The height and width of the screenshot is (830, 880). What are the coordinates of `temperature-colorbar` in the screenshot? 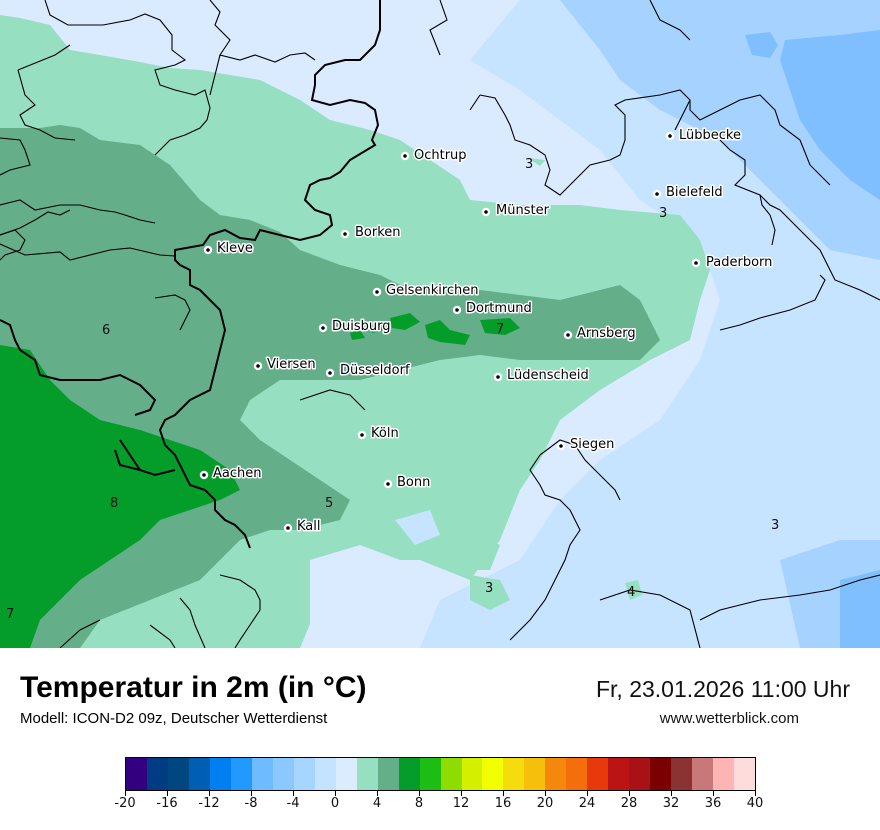 It's located at (440, 774).